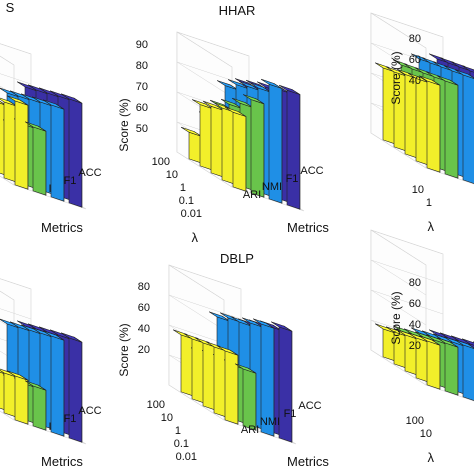  Describe the element at coordinates (142, 129) in the screenshot. I see `z-tick-label: 50` at that location.